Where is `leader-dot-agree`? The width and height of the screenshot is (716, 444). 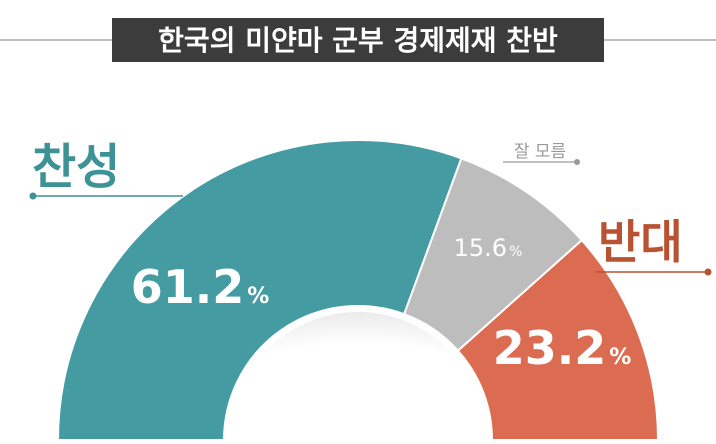
leader-dot-agree is located at coordinates (33, 196).